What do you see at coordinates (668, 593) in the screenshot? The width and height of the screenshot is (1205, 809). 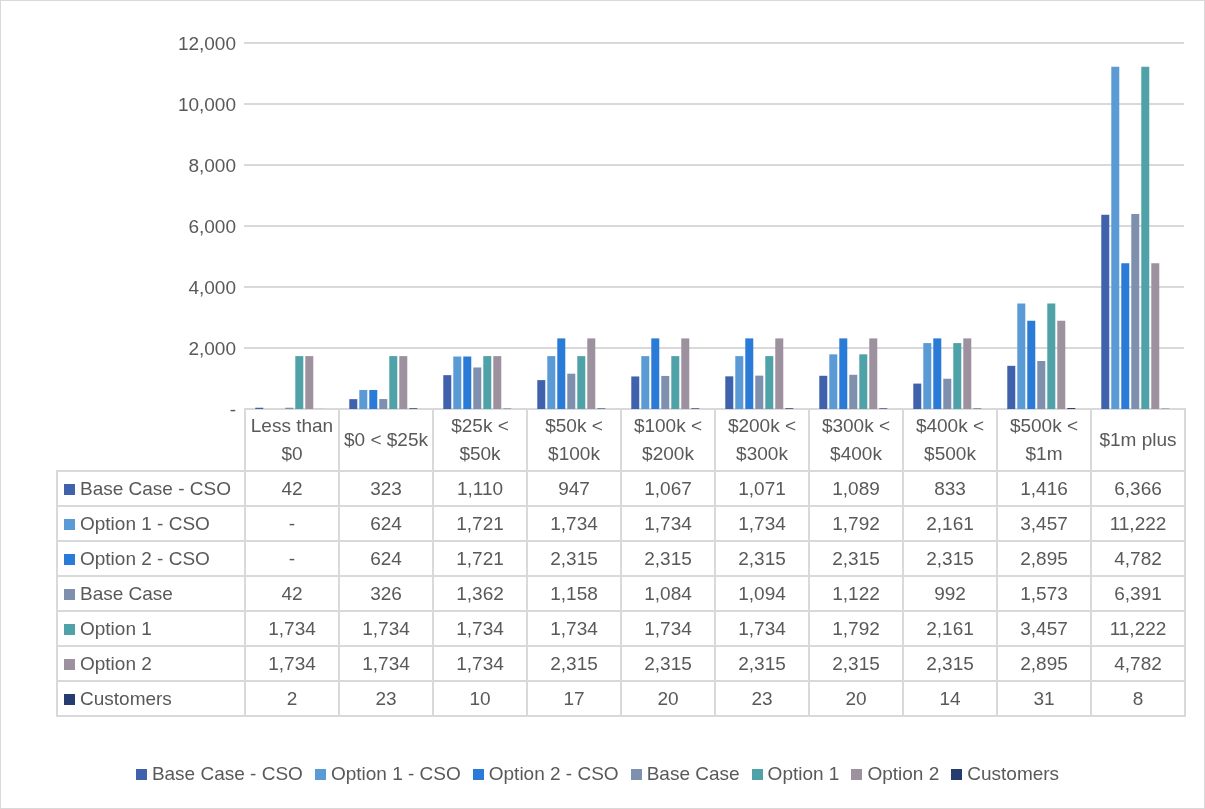 I see `data-label: 1,084` at bounding box center [668, 593].